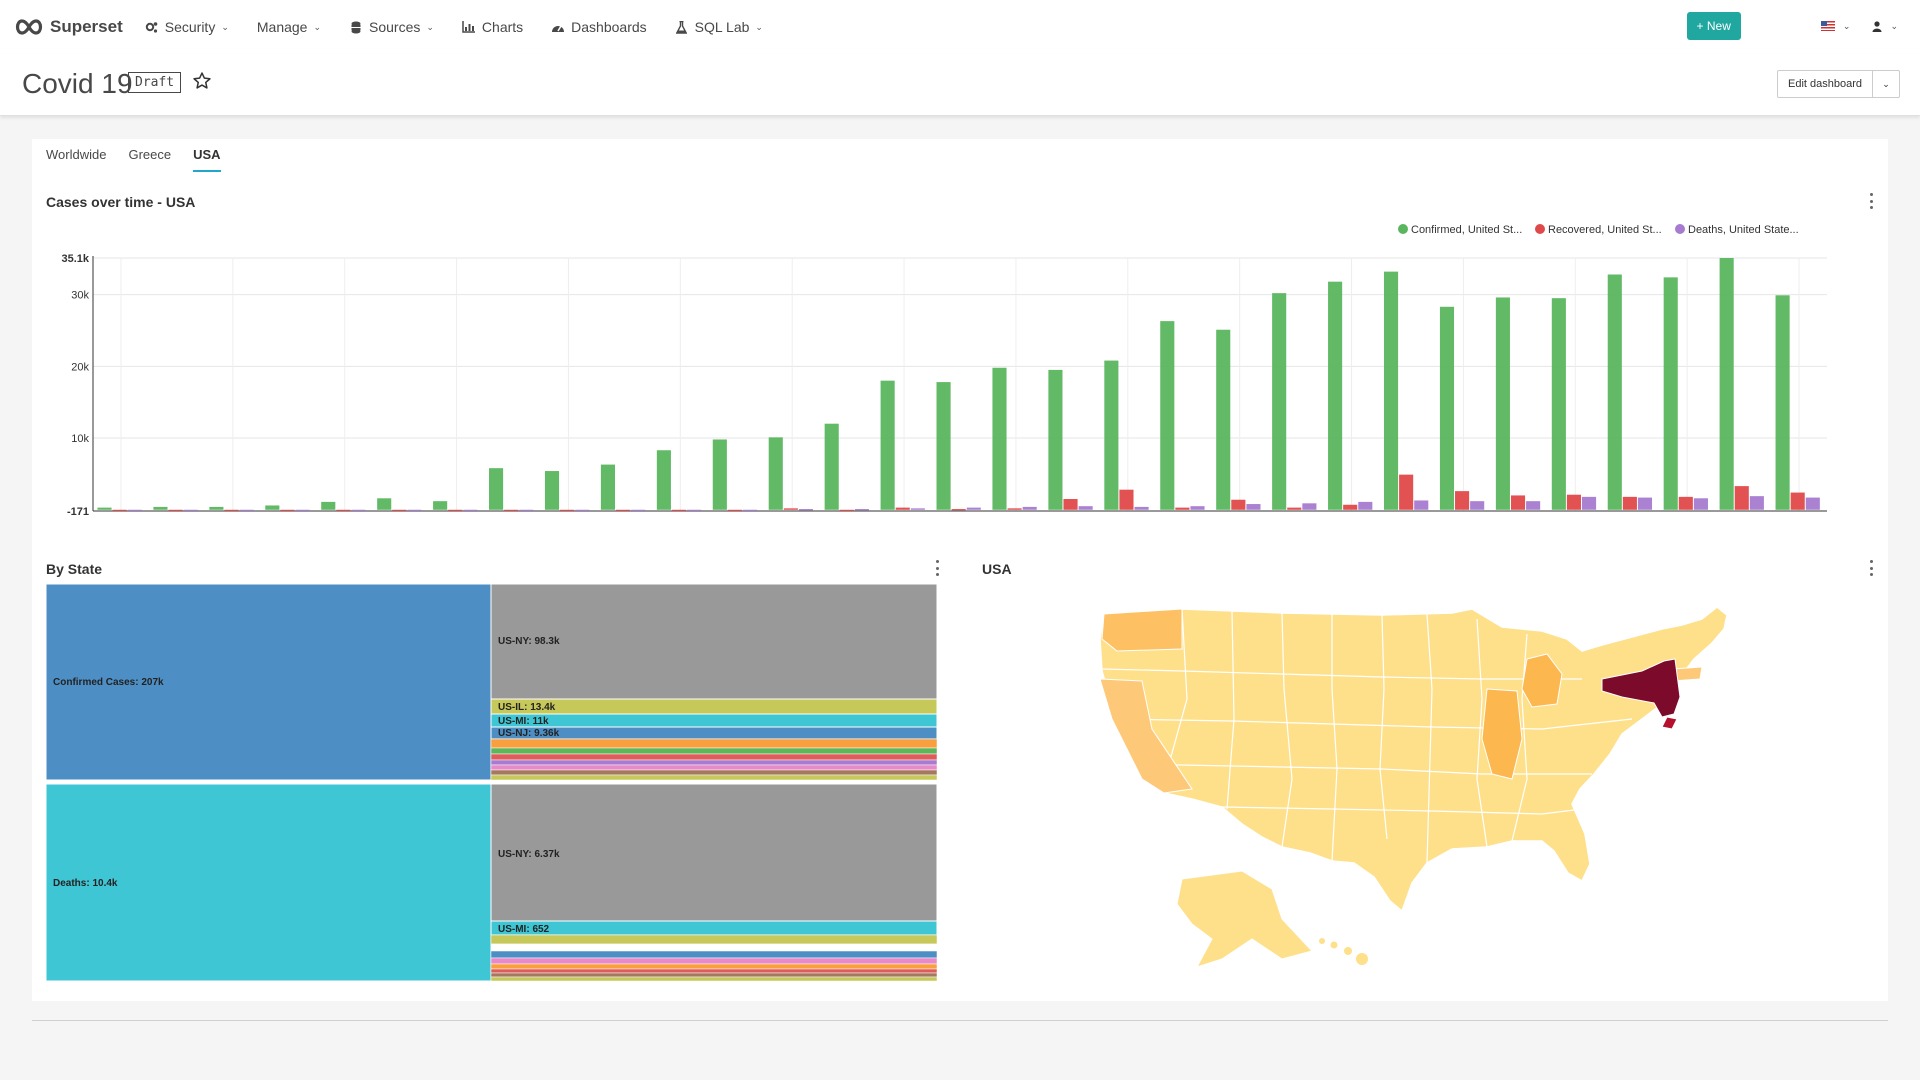  What do you see at coordinates (529, 733) in the screenshot?
I see `treemap-nj-confirmed-label: US-NJ: 9.36k` at bounding box center [529, 733].